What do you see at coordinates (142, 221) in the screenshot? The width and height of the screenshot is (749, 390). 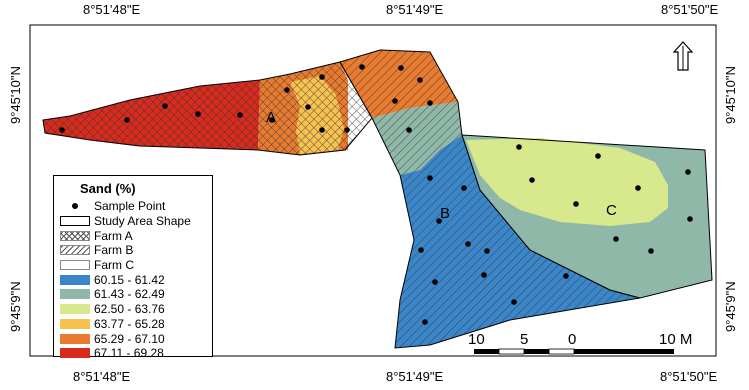 I see `legend-study-area-label: Study Area Shape` at bounding box center [142, 221].